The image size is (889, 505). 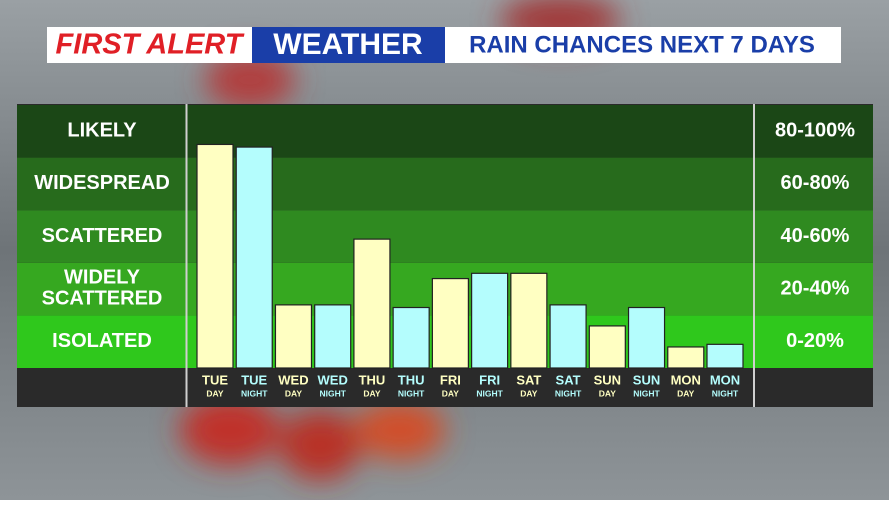 What do you see at coordinates (102, 341) in the screenshot?
I see `band-label: ISOLATED` at bounding box center [102, 341].